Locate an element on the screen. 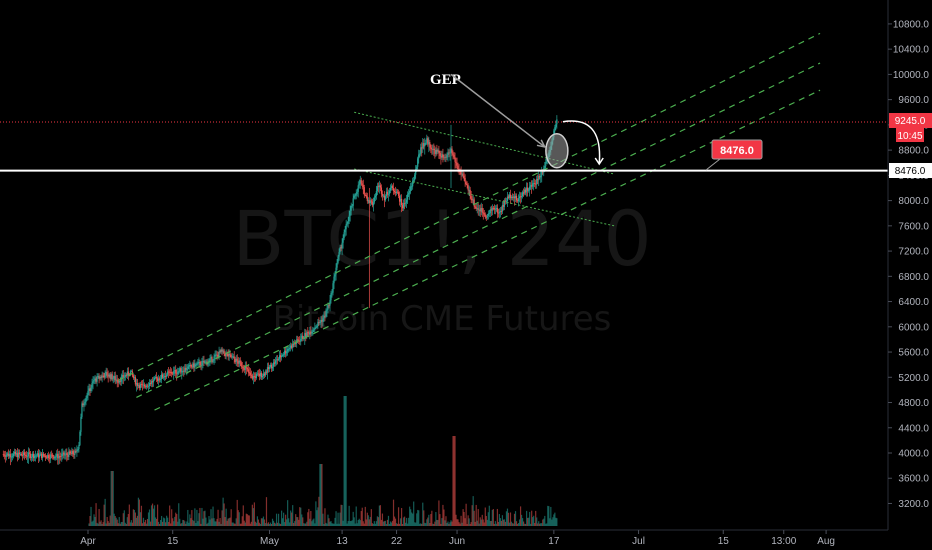  price-axis-labels: 9245.0 10:45 8476.0 is located at coordinates (910, 145).